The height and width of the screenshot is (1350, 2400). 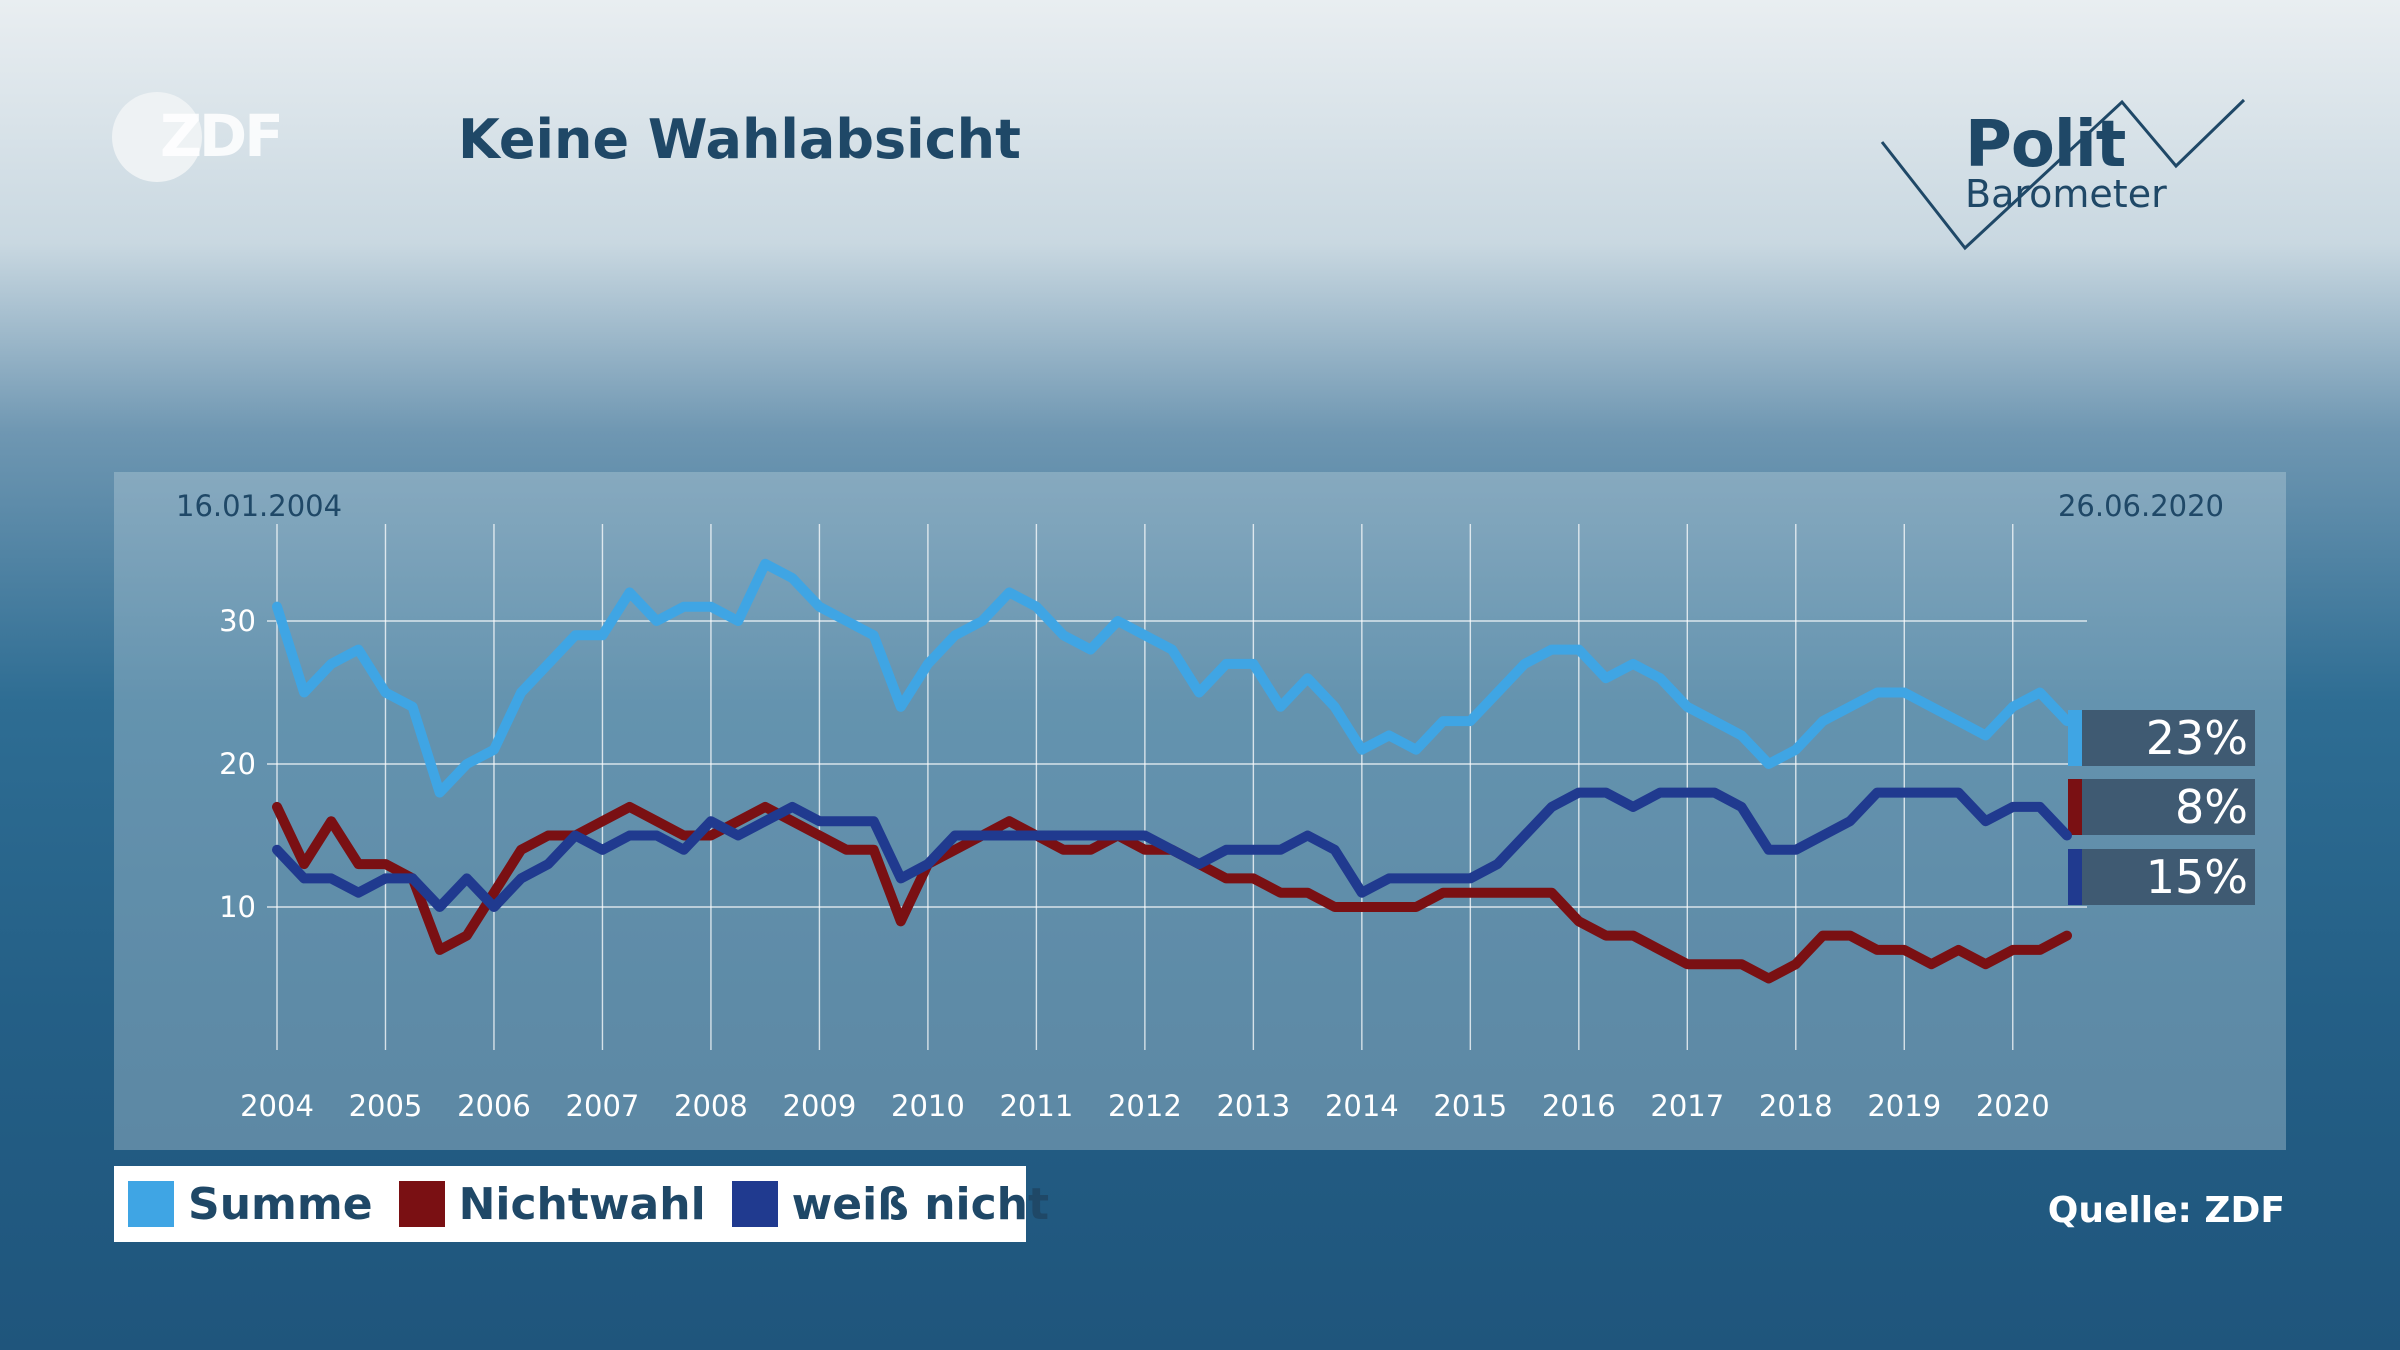 What do you see at coordinates (754, 1204) in the screenshot?
I see `legend-swatch-weiss-nicht` at bounding box center [754, 1204].